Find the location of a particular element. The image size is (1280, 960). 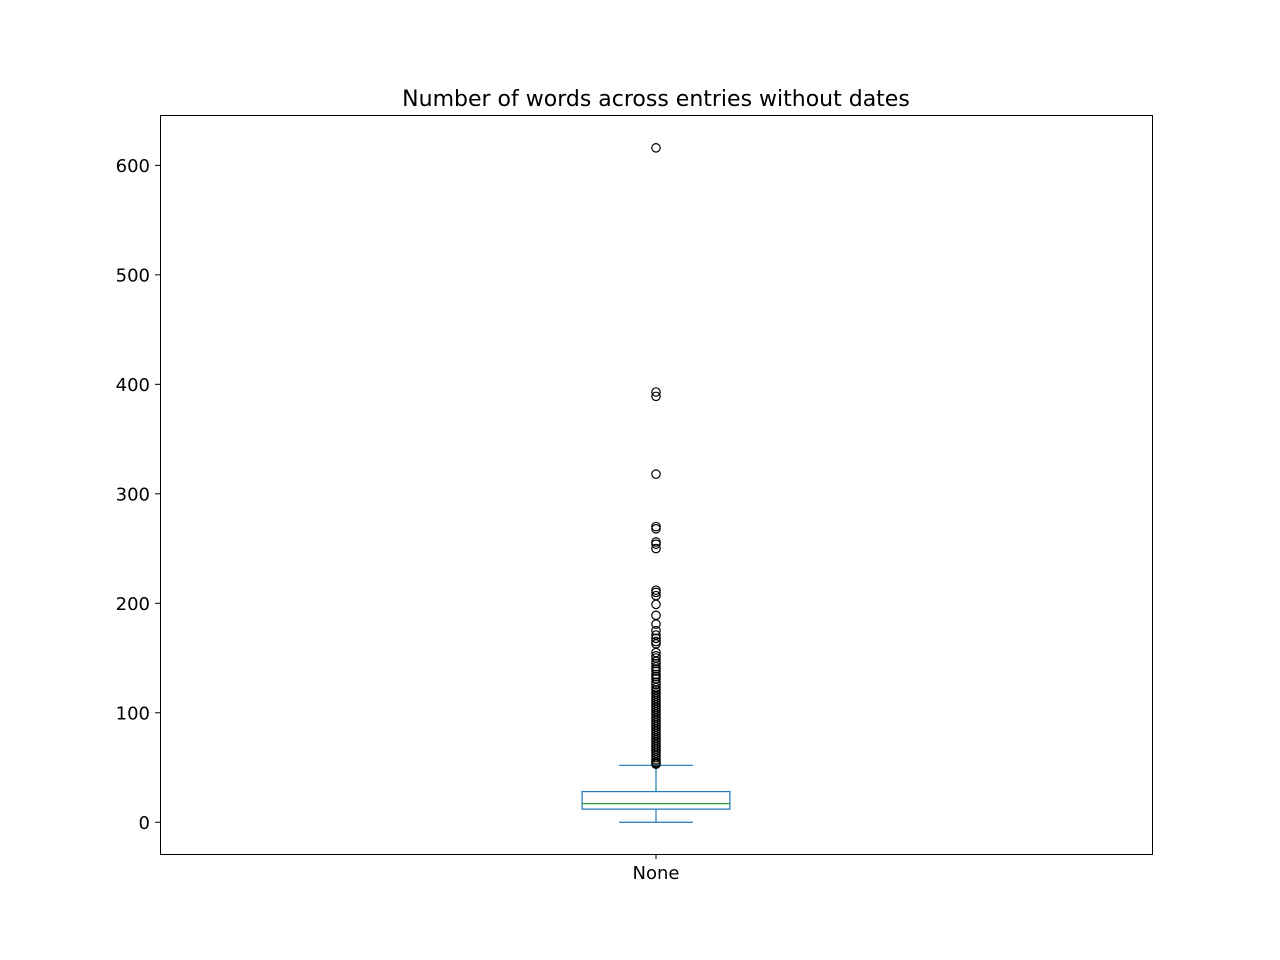

y-tick-label: 200 is located at coordinates (133, 604).